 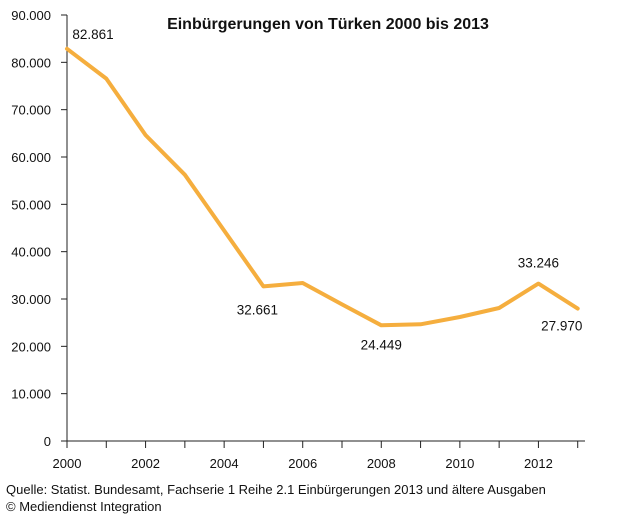 I want to click on x-tick-label: 2010, so click(x=459, y=463).